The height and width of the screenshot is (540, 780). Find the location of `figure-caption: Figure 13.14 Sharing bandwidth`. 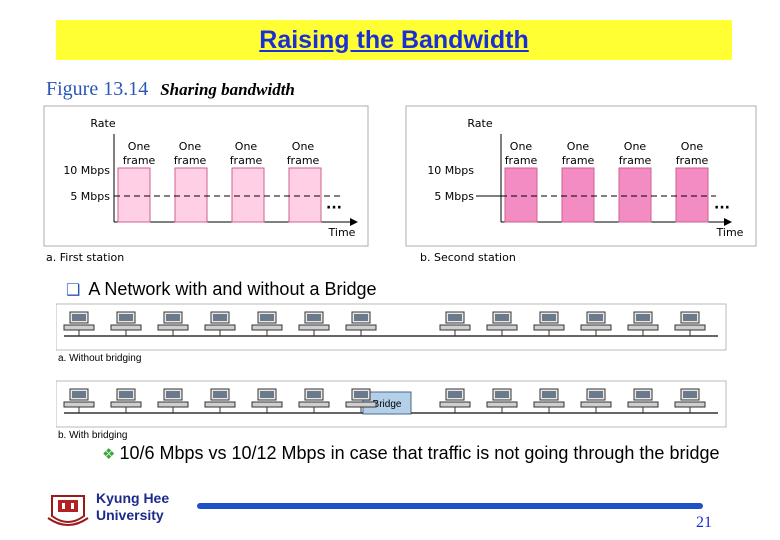

figure-caption: Figure 13.14 Sharing bandwidth is located at coordinates (170, 89).